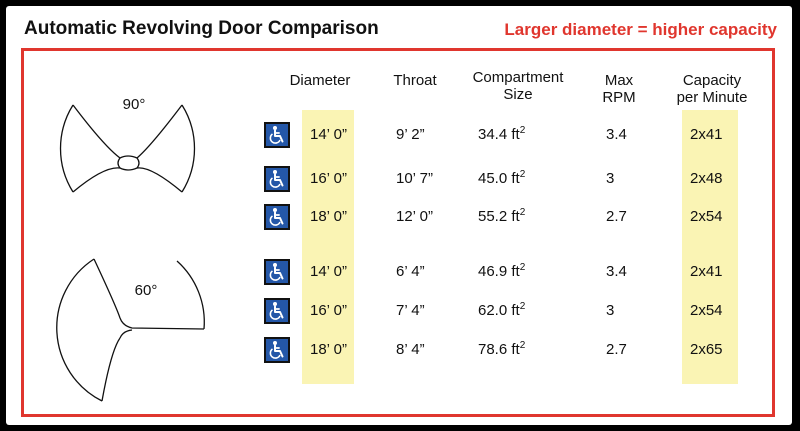 The width and height of the screenshot is (800, 431). Describe the element at coordinates (499, 216) in the screenshot. I see `size-value: 55.2 ft` at that location.